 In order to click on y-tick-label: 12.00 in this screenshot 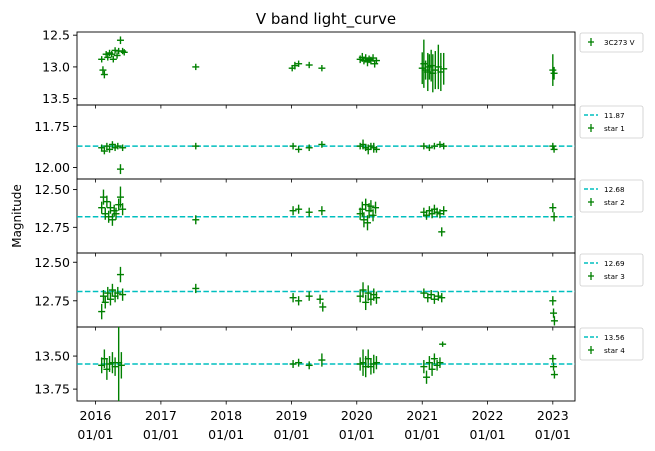, I will do `click(52, 167)`.